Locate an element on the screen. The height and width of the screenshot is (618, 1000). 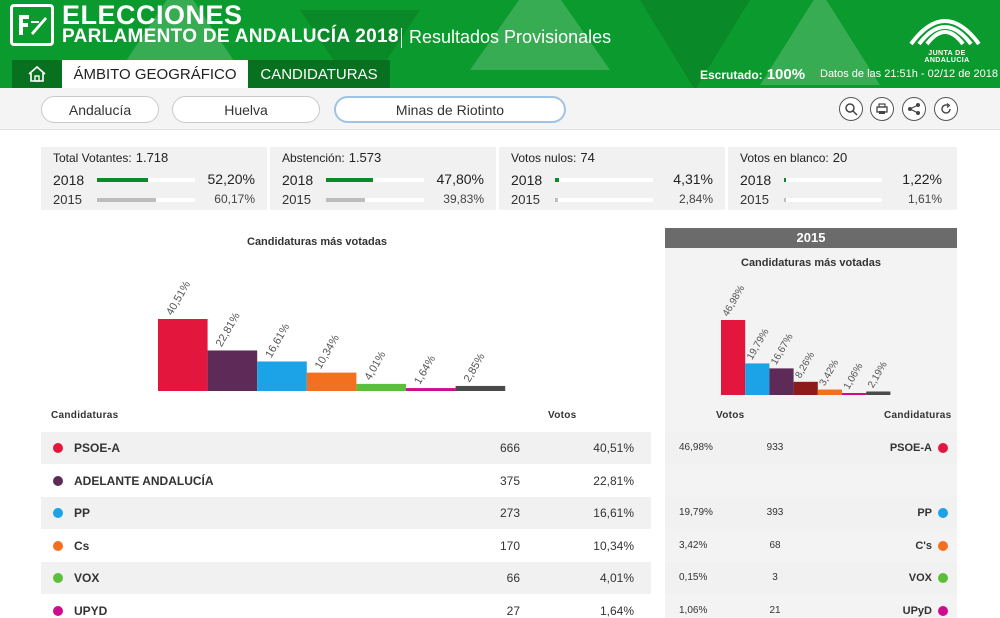
print-button is located at coordinates (882, 109).